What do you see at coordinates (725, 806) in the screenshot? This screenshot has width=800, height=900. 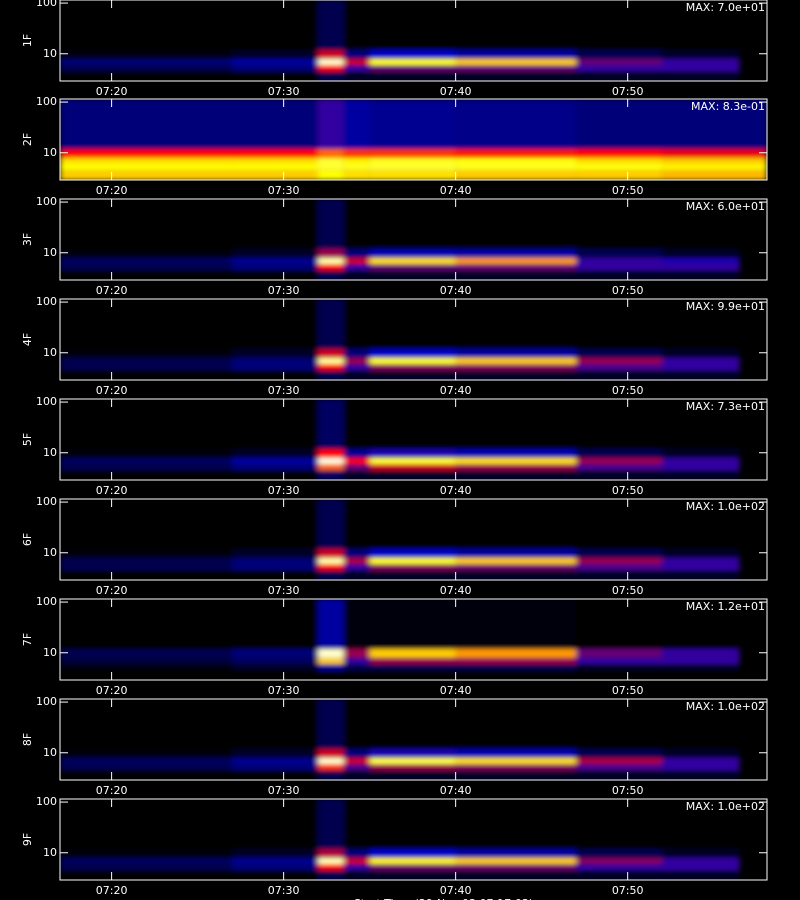 I see `max-annotation: MAX: 1.0e+02` at bounding box center [725, 806].